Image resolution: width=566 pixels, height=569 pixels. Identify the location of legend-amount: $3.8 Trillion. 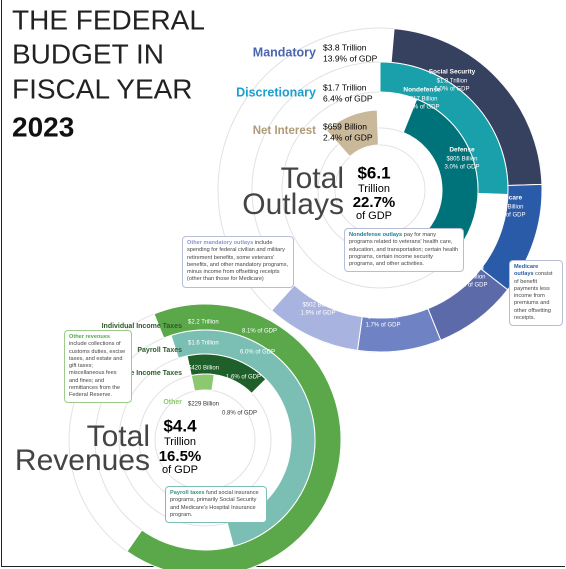
(345, 47).